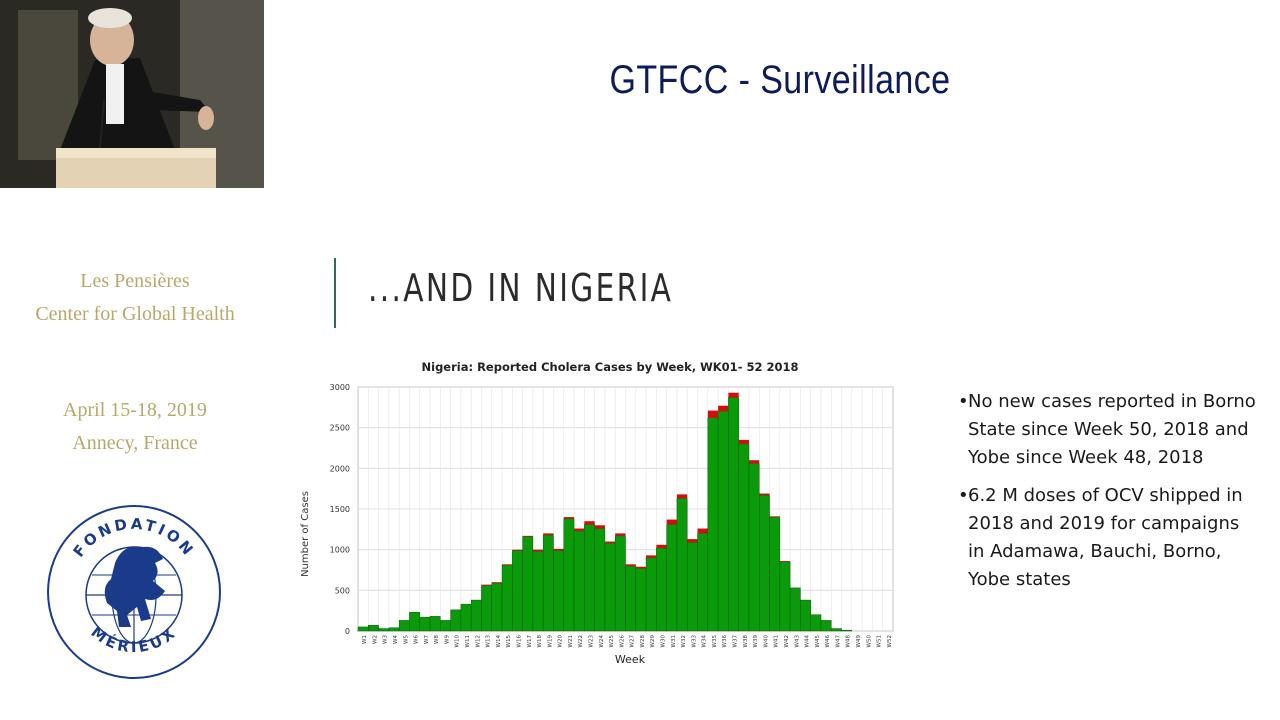 The width and height of the screenshot is (1280, 720). What do you see at coordinates (135, 298) in the screenshot?
I see `org-name: Les Pensières Center for Global Health` at bounding box center [135, 298].